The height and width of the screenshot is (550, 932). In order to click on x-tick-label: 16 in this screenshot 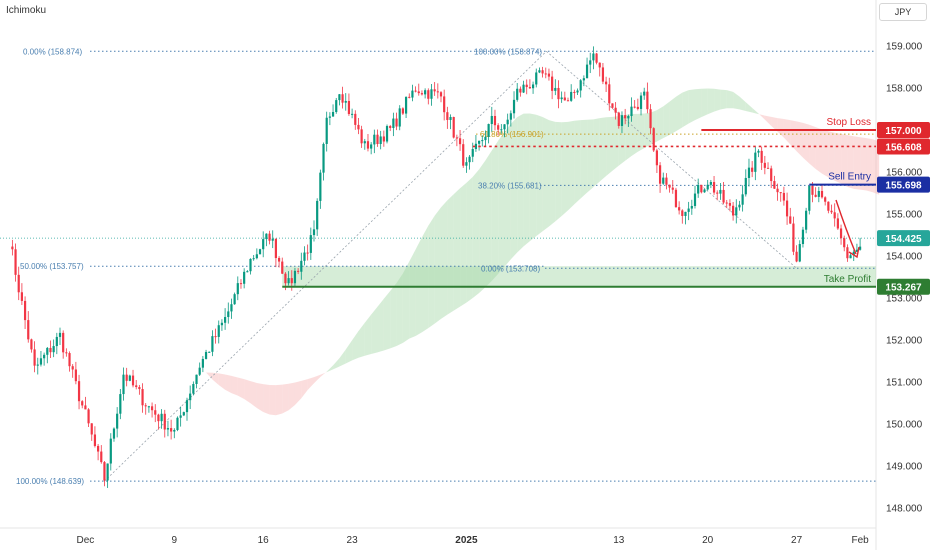, I will do `click(264, 540)`.